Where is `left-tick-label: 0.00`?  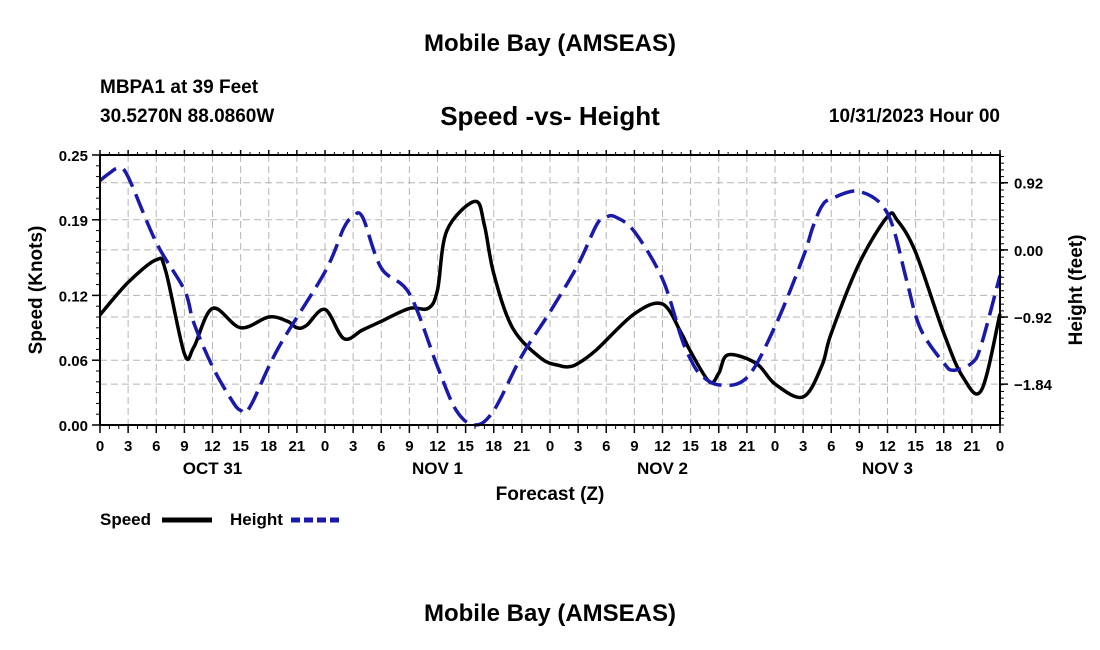 left-tick-label: 0.00 is located at coordinates (73, 426).